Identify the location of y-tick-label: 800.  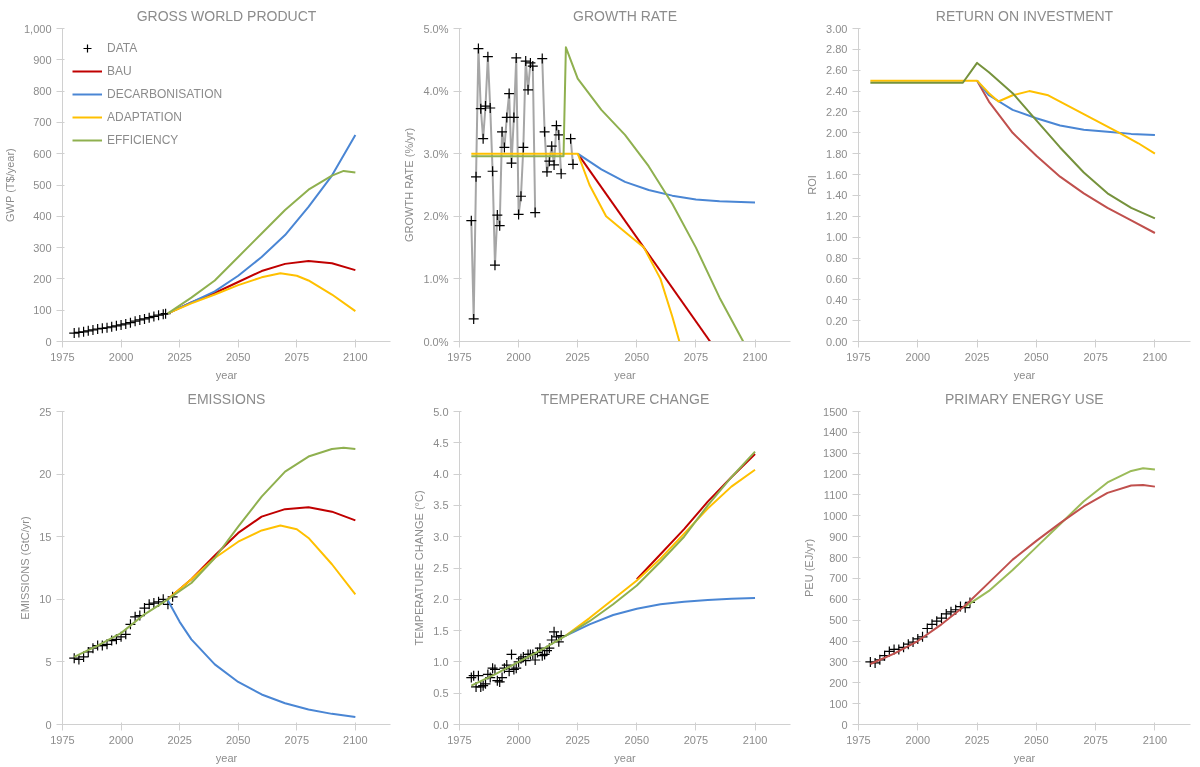
(838, 557).